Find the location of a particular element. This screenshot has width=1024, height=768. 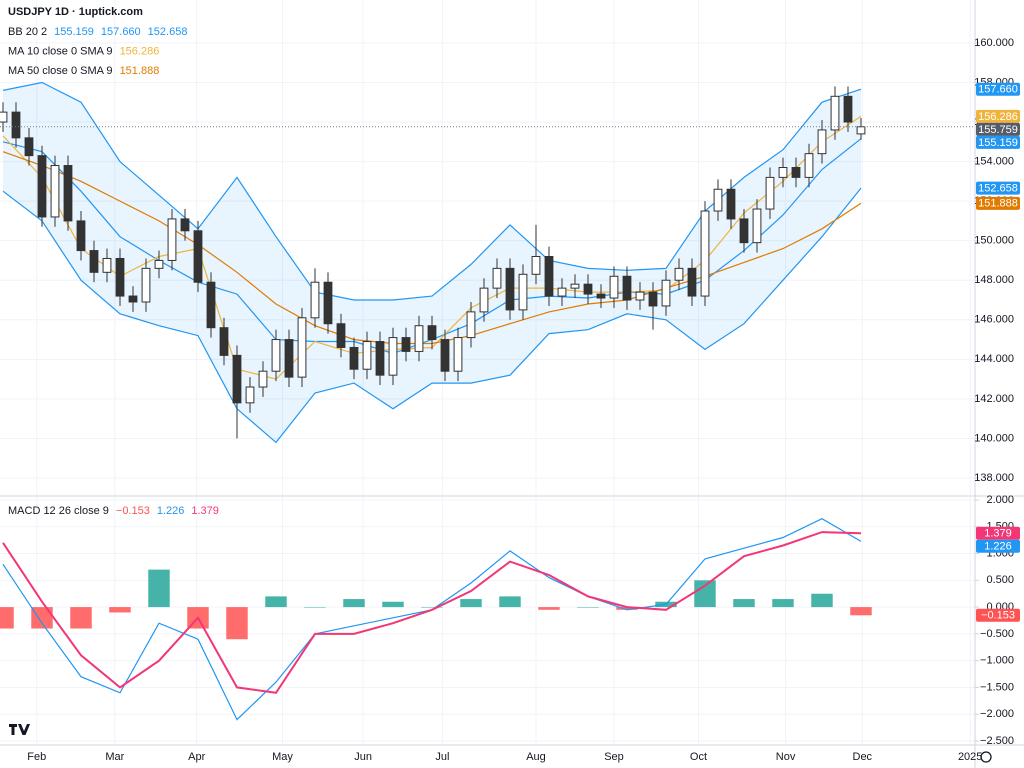

y-tick-label: −0.500 is located at coordinates (997, 634).